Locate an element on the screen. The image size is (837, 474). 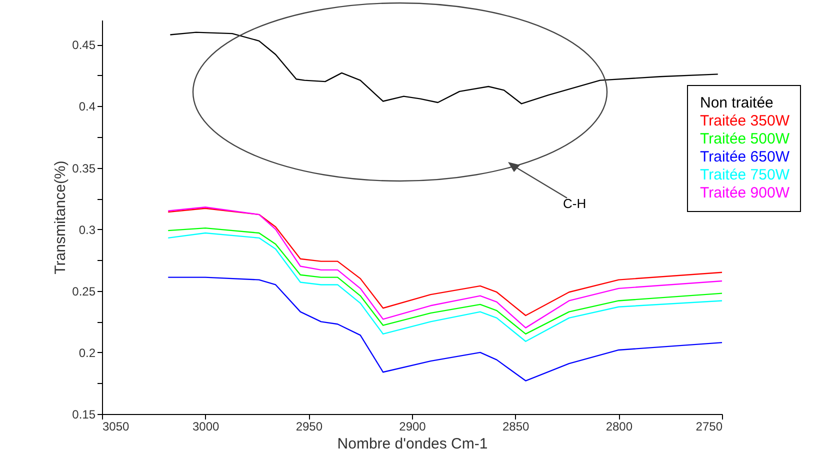
y-tick-label: 0.3 is located at coordinates (87, 229).